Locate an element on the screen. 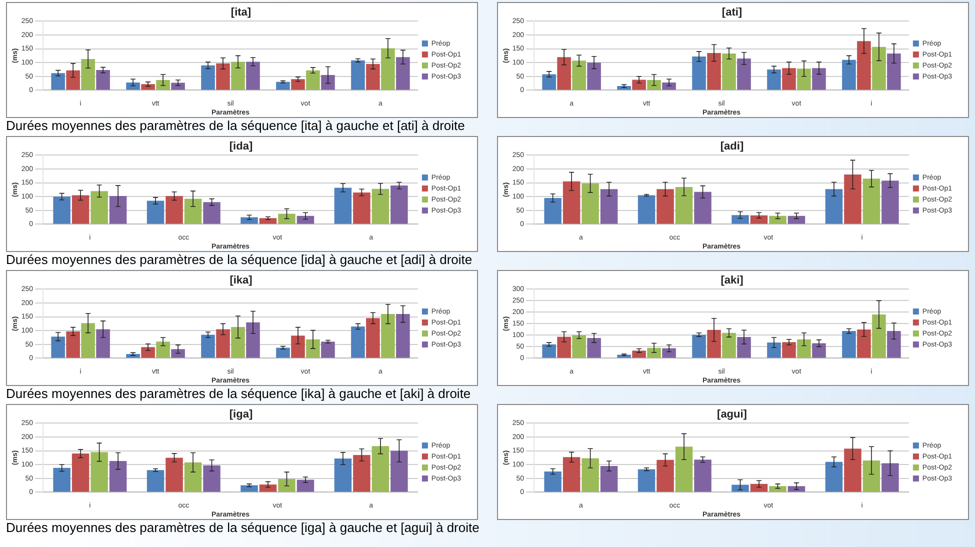  chart-title: [adi] is located at coordinates (732, 146).